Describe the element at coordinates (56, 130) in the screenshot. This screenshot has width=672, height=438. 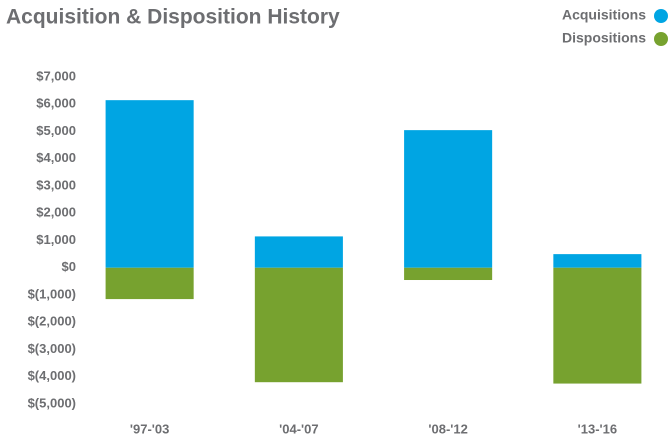
I see `y-tick-label: $5,000` at that location.